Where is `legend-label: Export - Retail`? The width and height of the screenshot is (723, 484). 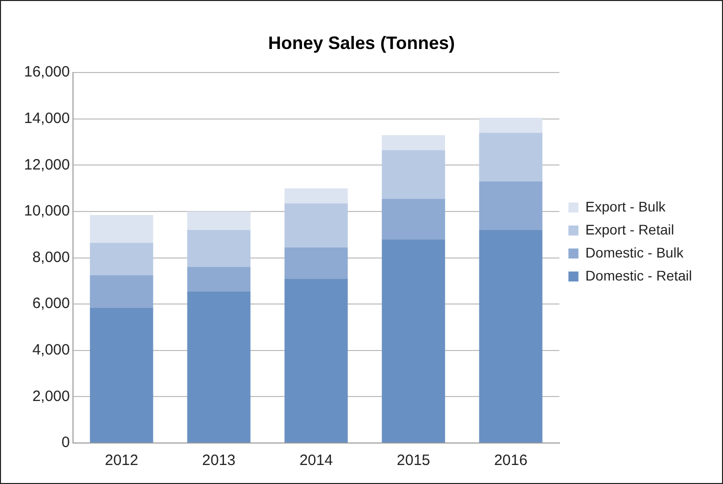 legend-label: Export - Retail is located at coordinates (629, 229).